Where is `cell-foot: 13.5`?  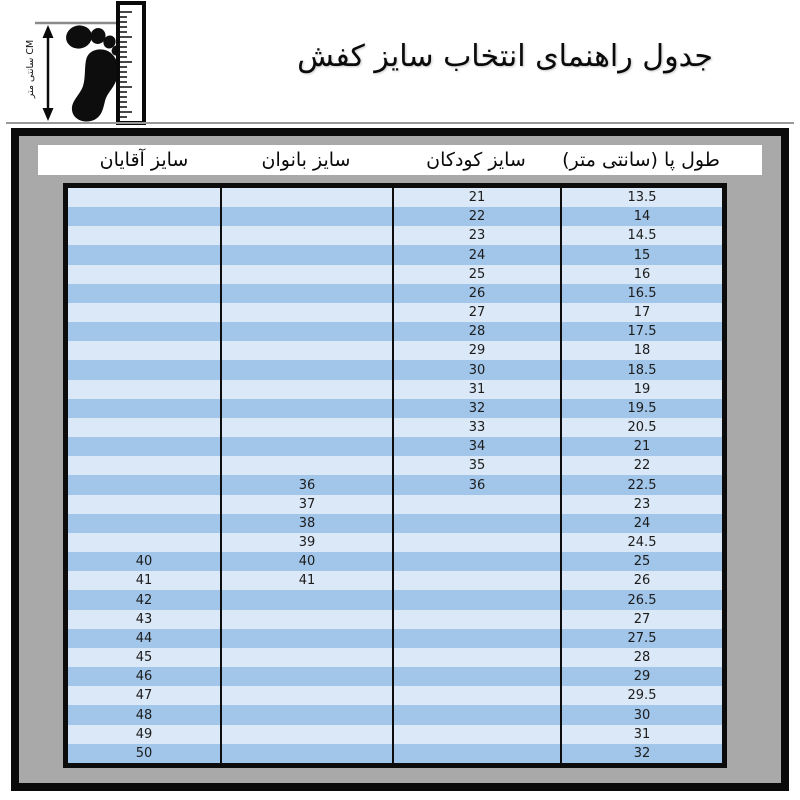
cell-foot: 13.5 is located at coordinates (641, 198).